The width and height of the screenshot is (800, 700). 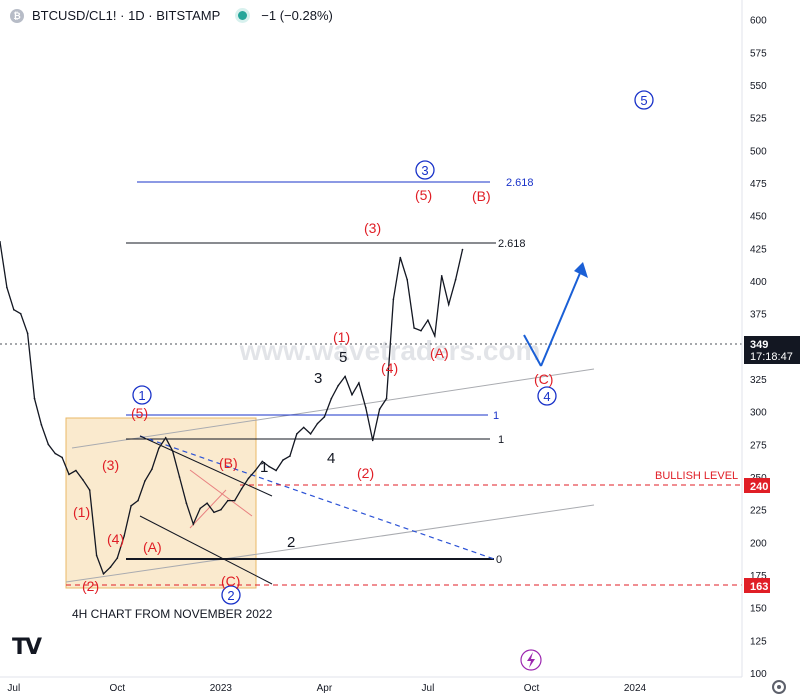 I want to click on wave-label-blue-3: 3, so click(x=425, y=170).